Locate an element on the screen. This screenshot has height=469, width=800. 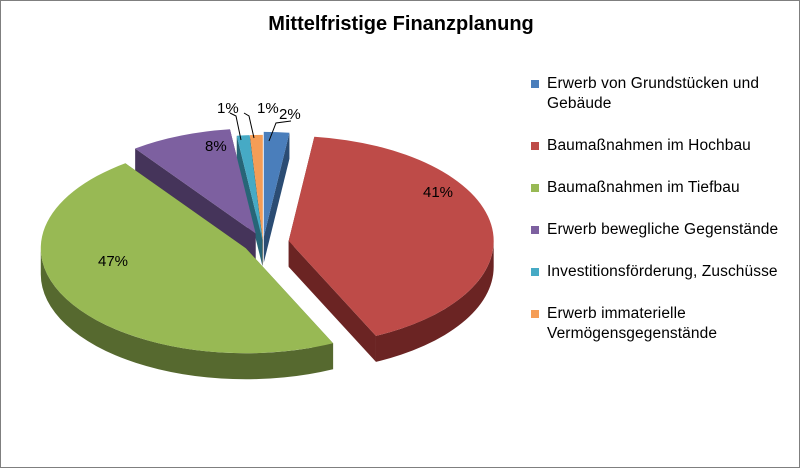
leader-line-grundstuecke is located at coordinates (280, 131).